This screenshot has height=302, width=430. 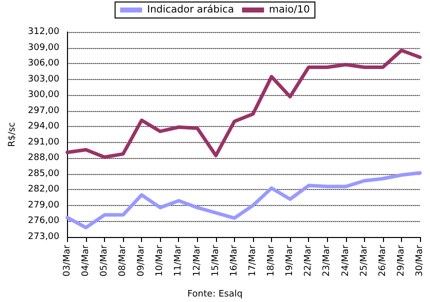 What do you see at coordinates (44, 189) in the screenshot?
I see `y-tick-label: 282,00` at bounding box center [44, 189].